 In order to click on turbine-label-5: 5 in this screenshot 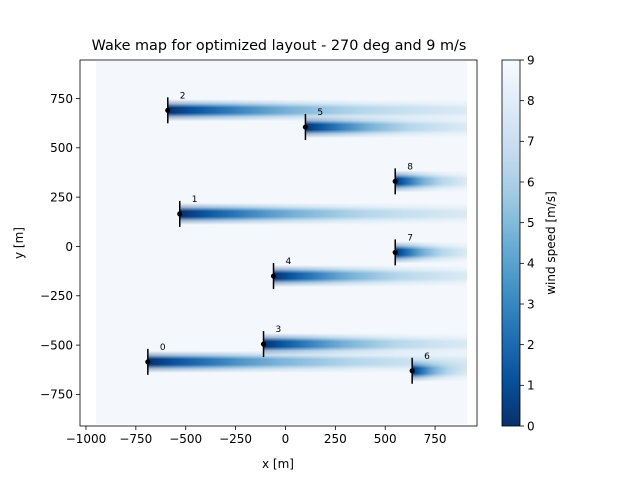, I will do `click(320, 113)`.